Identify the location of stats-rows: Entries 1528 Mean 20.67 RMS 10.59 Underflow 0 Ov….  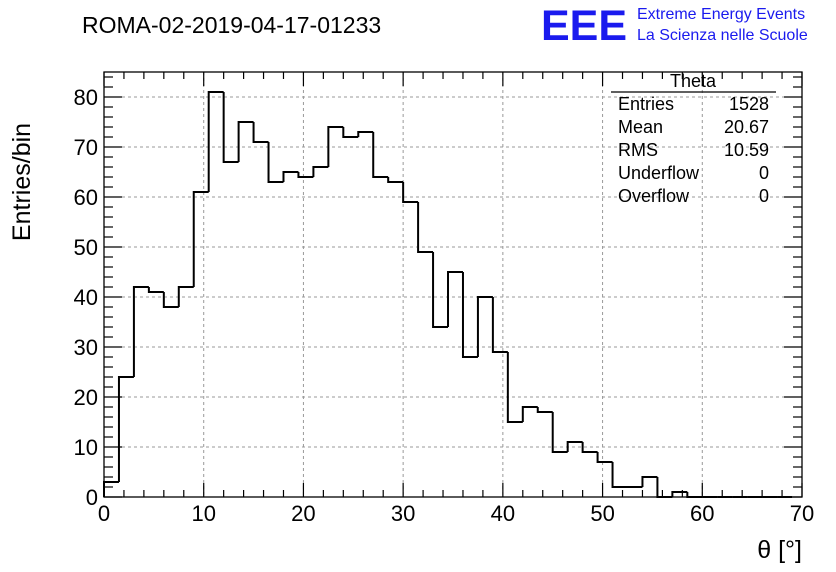
(693, 150).